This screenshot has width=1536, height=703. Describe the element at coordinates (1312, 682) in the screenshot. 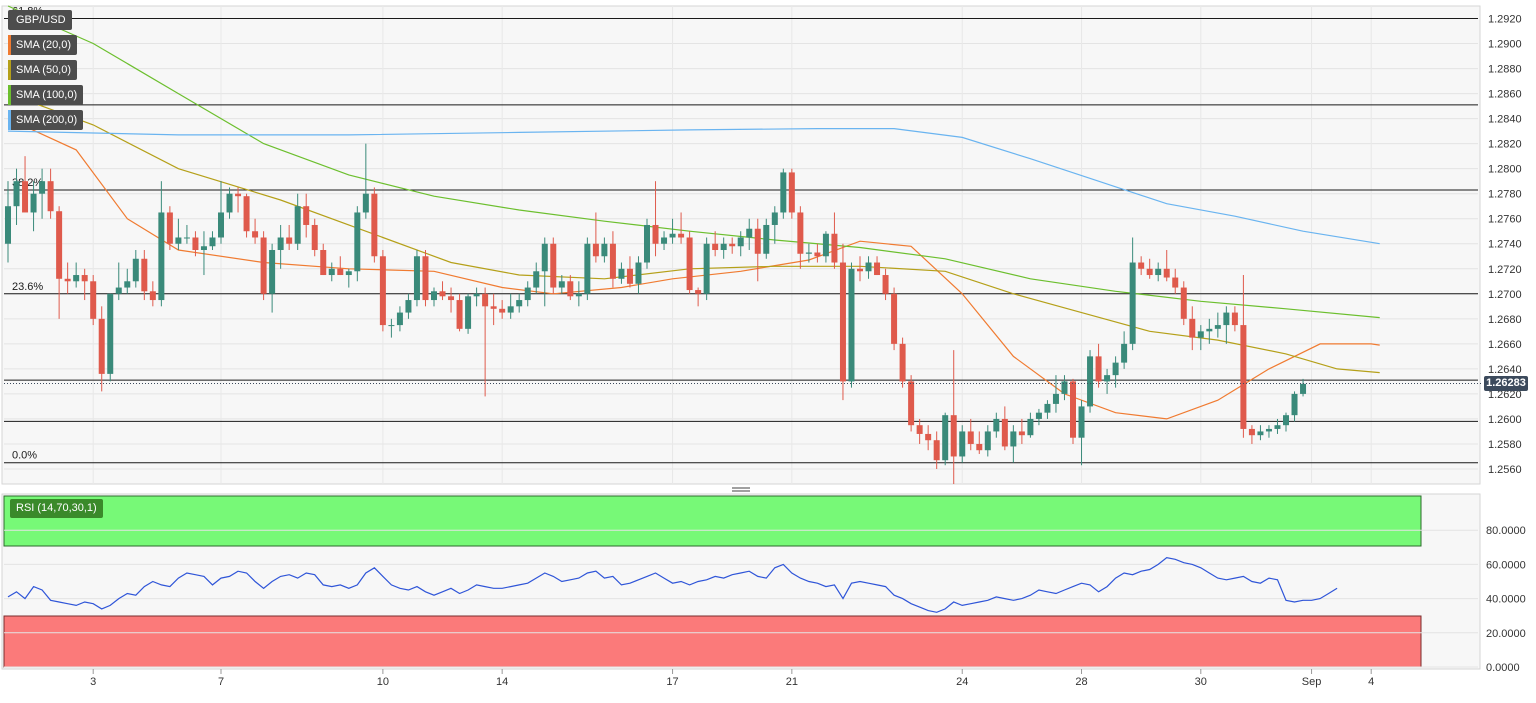

I see `time-tick-label: Sep` at that location.